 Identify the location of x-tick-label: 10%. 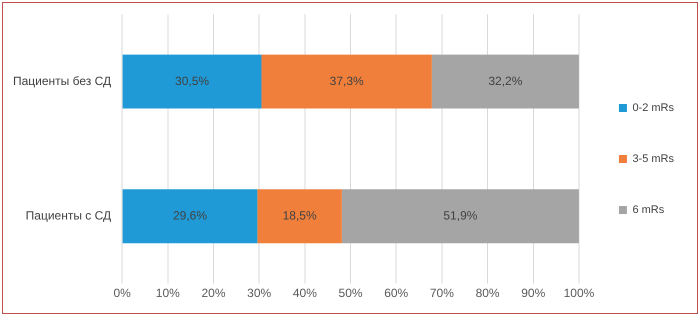
(168, 293).